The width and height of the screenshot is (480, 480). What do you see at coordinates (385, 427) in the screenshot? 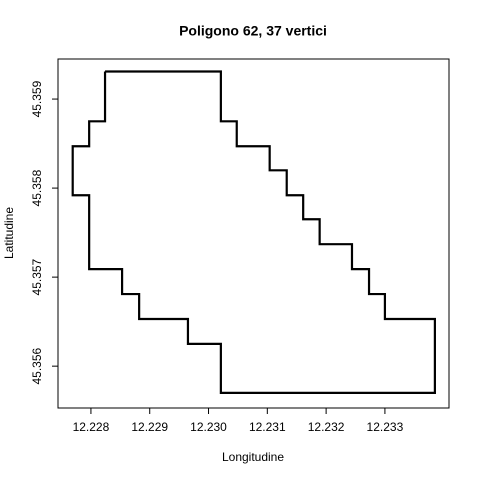
I see `x-tick-label: 12.233` at bounding box center [385, 427].